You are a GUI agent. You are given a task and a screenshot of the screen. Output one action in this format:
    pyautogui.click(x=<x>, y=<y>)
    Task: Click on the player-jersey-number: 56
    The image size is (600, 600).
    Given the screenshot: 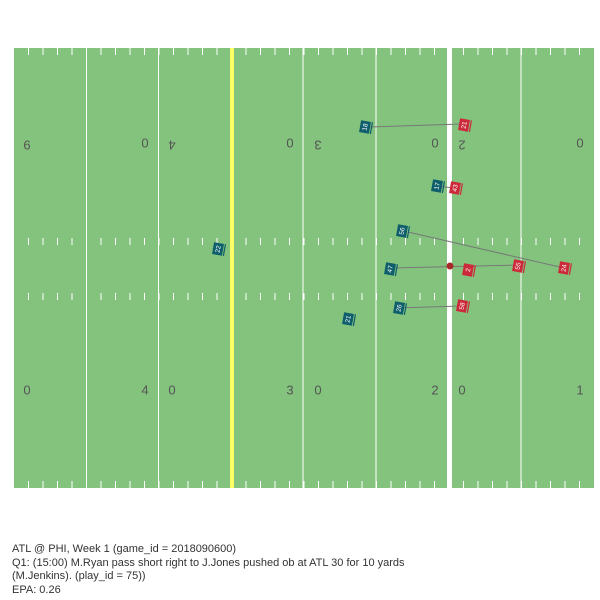 What is the action you would take?
    pyautogui.click(x=403, y=231)
    